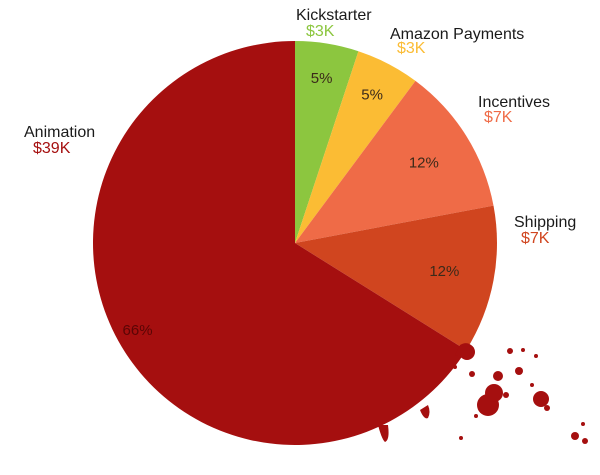 The height and width of the screenshot is (475, 600). Describe the element at coordinates (411, 48) in the screenshot. I see `slice-value-label-amazon-payments: $3K` at that location.